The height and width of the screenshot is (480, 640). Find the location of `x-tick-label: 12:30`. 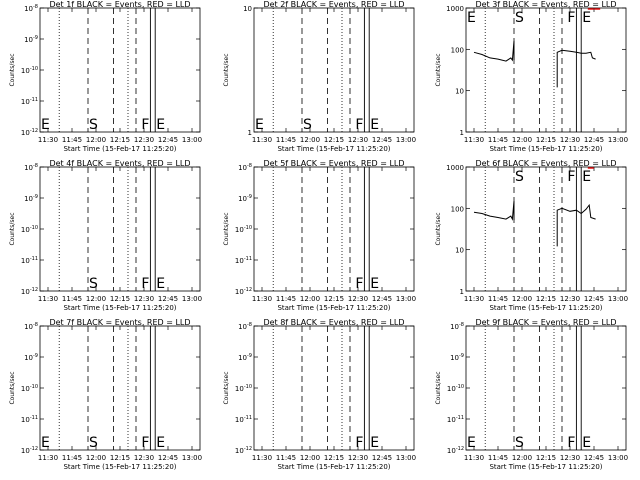

x-tick-label: 12:30 is located at coordinates (144, 458).